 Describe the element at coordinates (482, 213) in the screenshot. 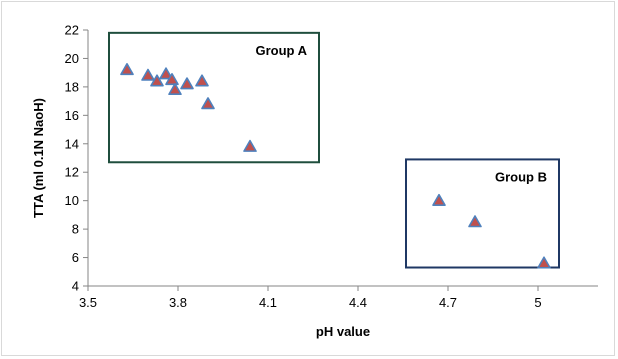

I see `group-b-box` at that location.